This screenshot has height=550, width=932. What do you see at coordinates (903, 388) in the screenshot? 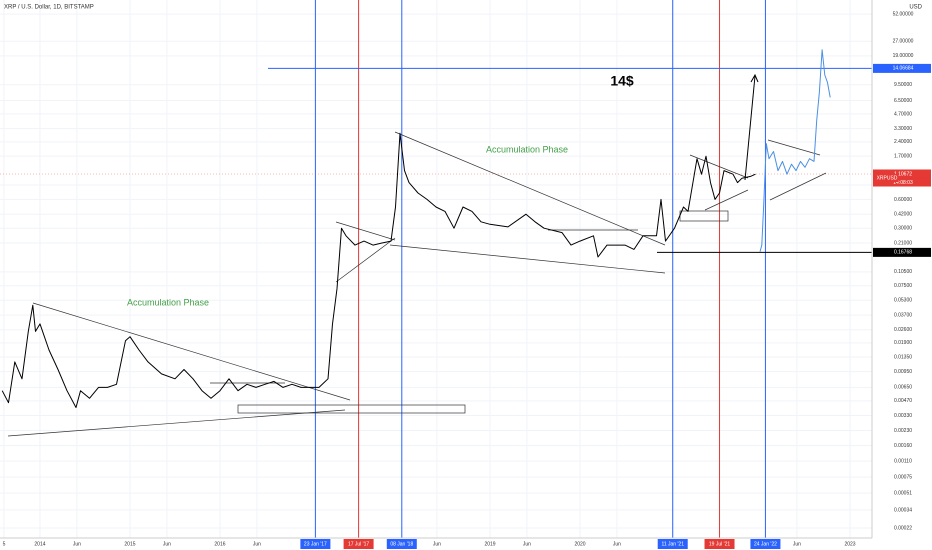
I see `y-tick-label: 0.00650` at bounding box center [903, 388].